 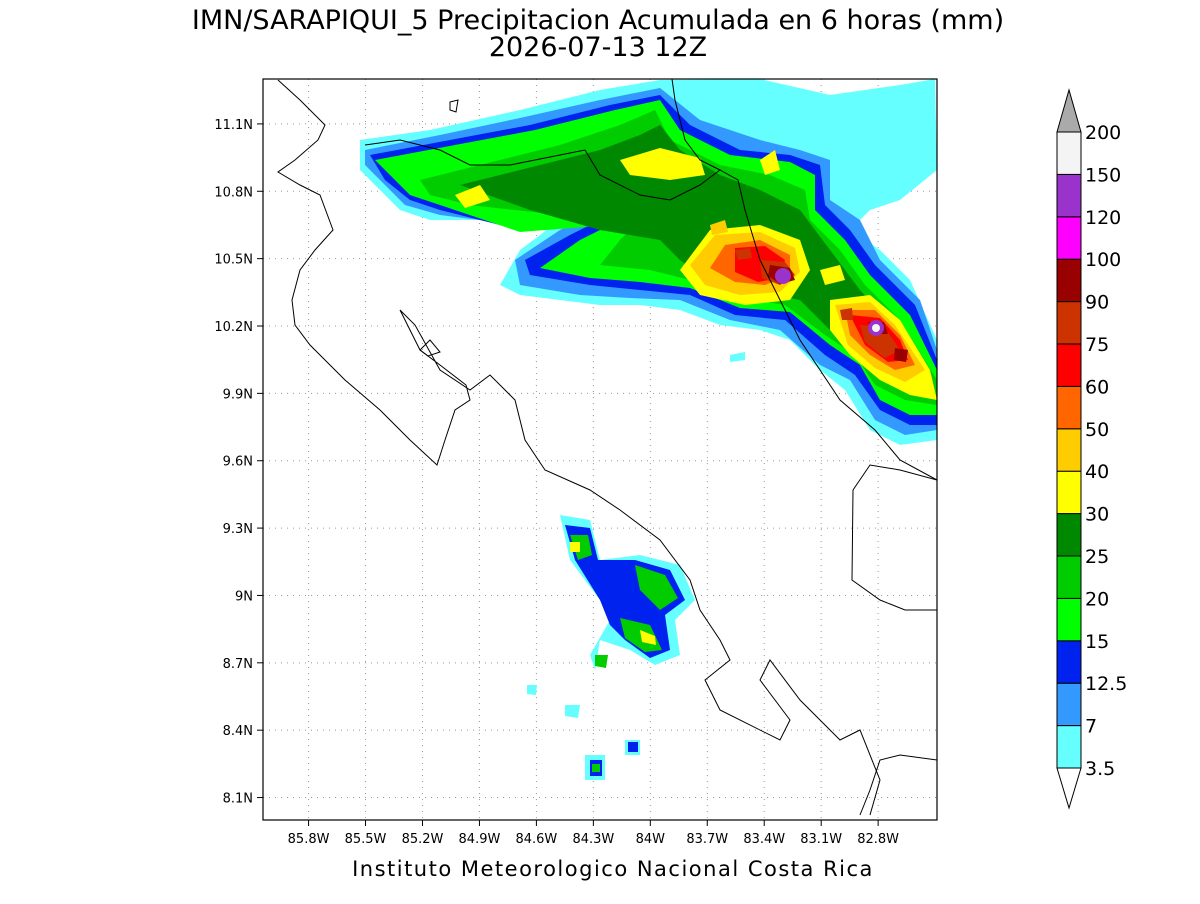 I want to click on y-tick-label: 10.5N, so click(x=233, y=260).